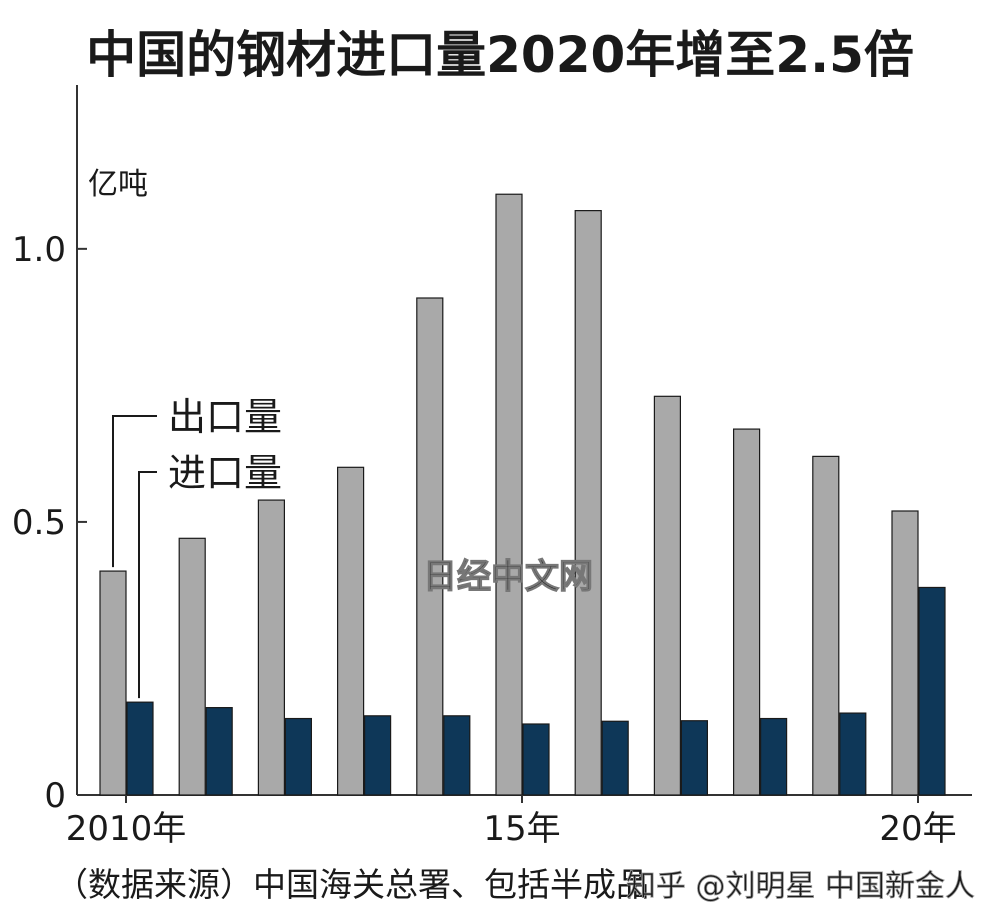 This screenshot has height=922, width=1000. Describe the element at coordinates (225, 417) in the screenshot. I see `legend-label-export: 出口量` at that location.